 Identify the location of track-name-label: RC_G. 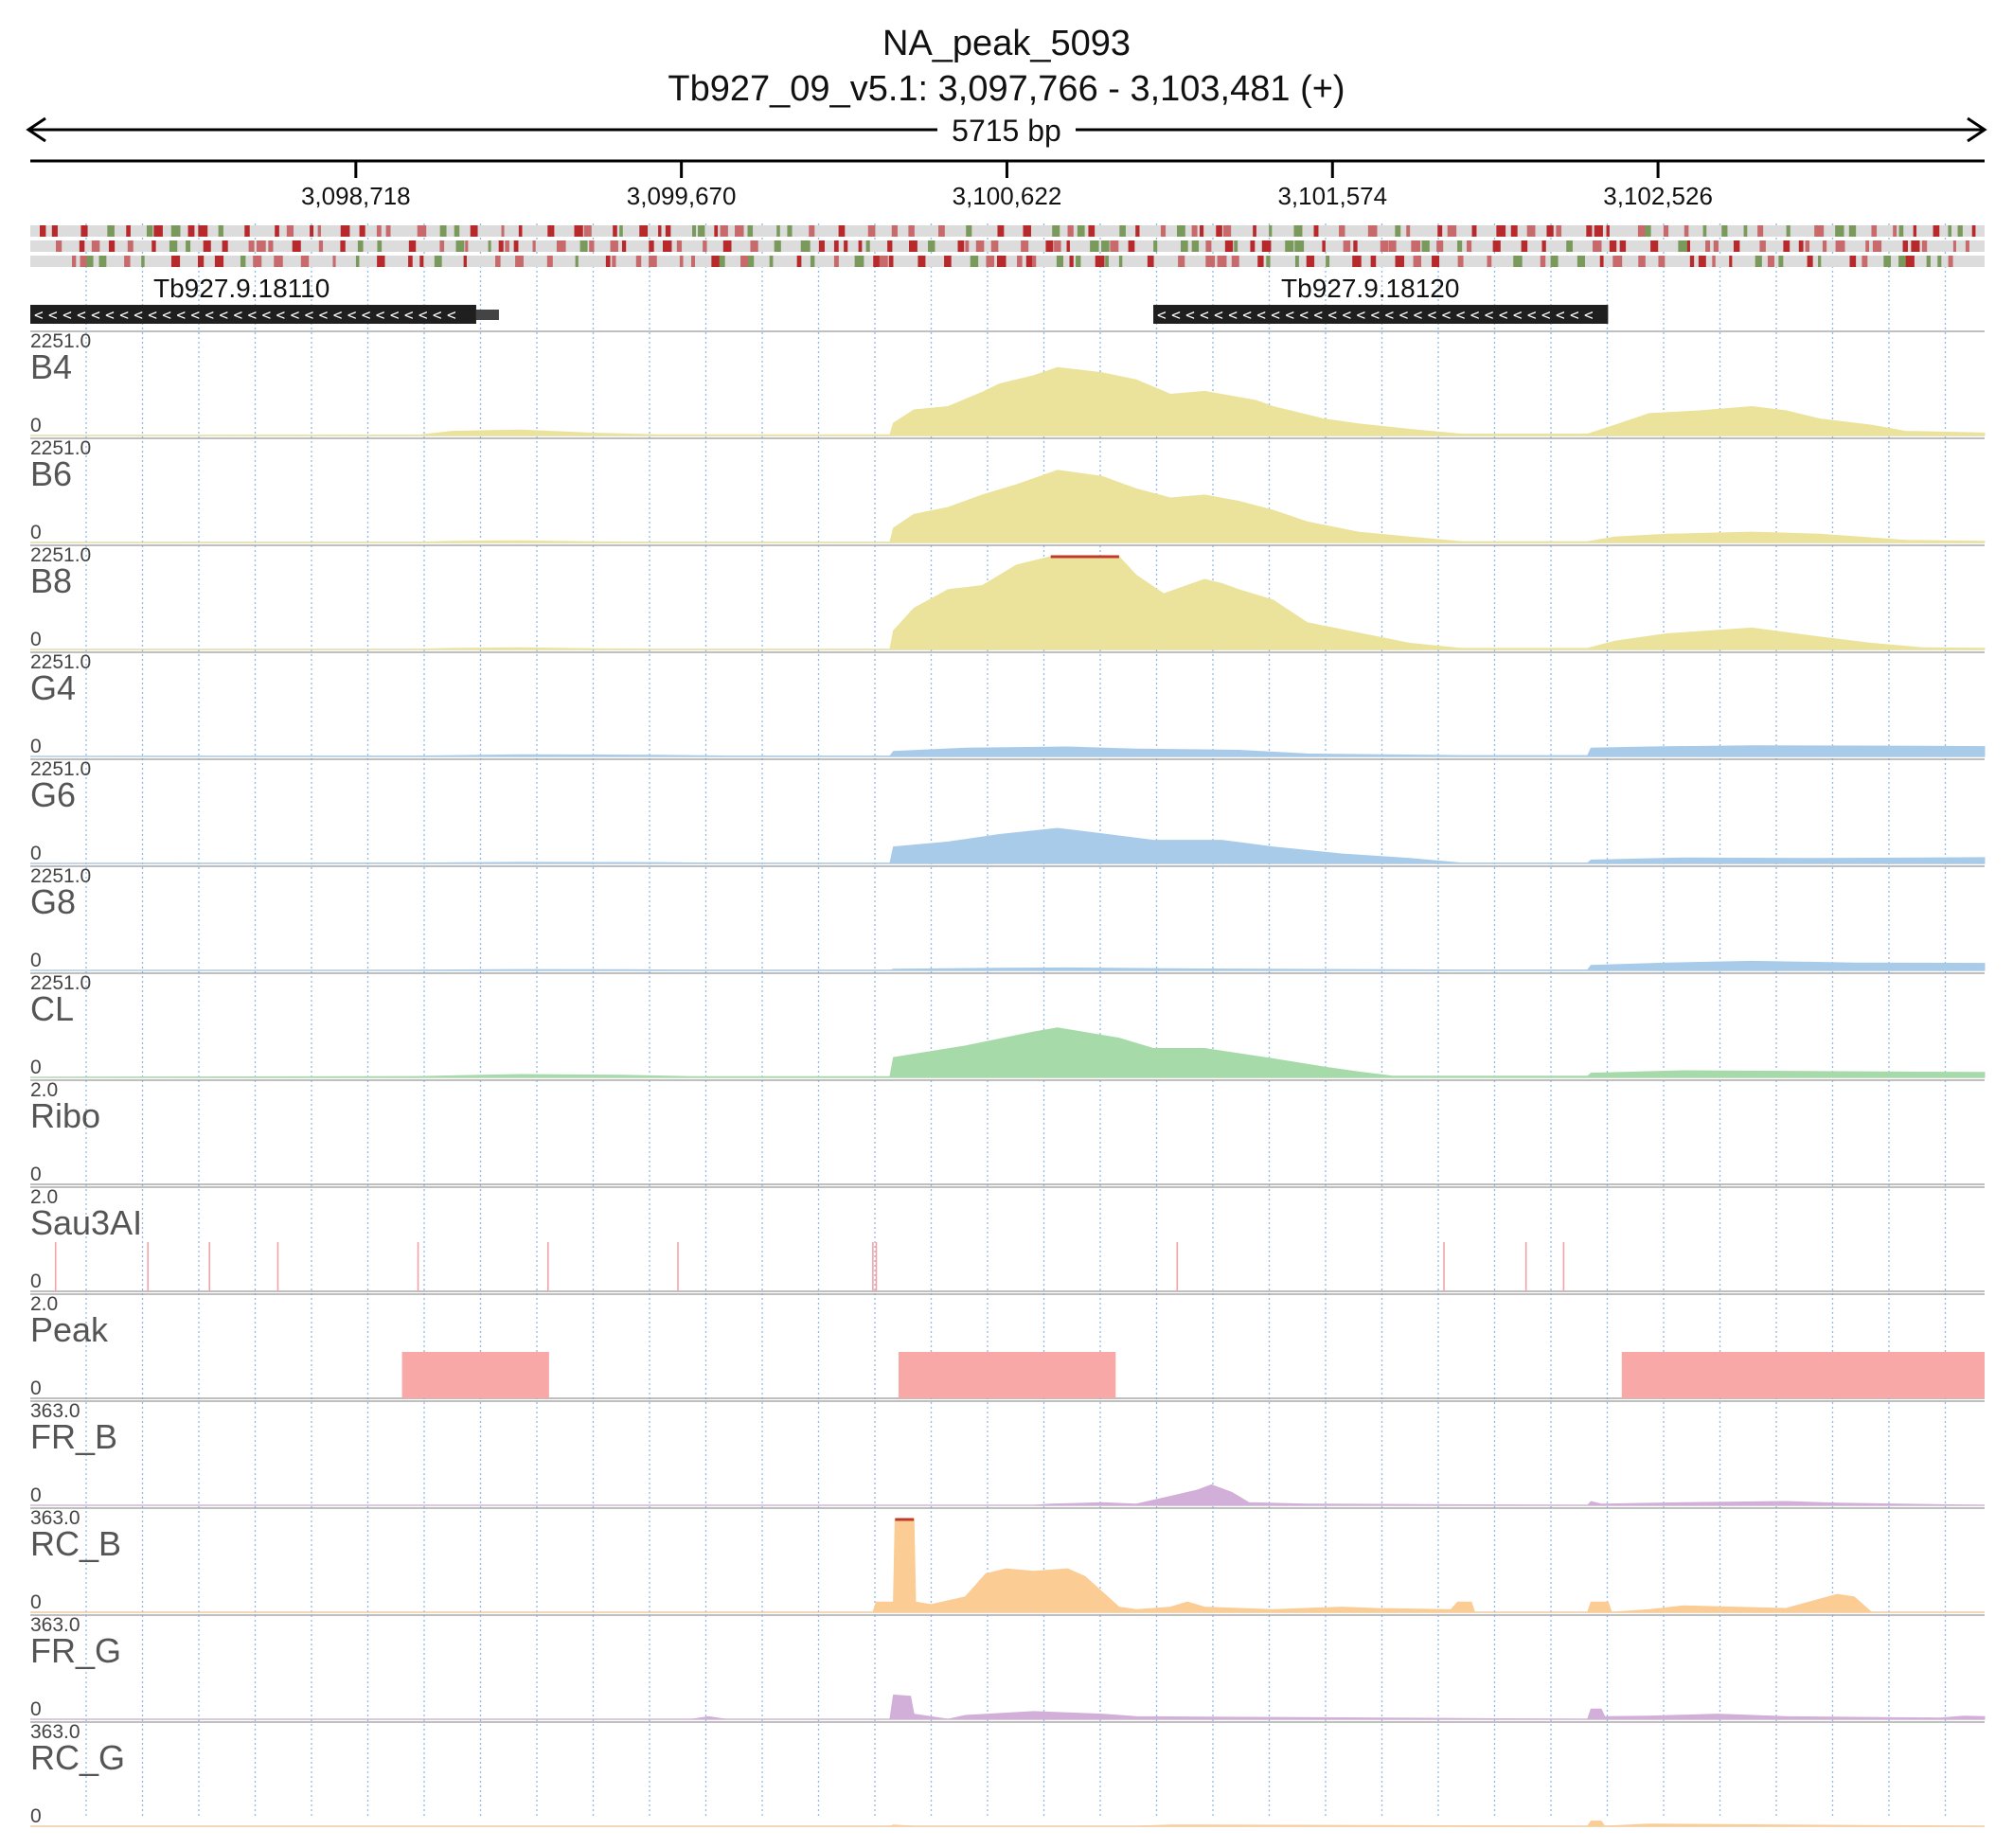
(77, 1757).